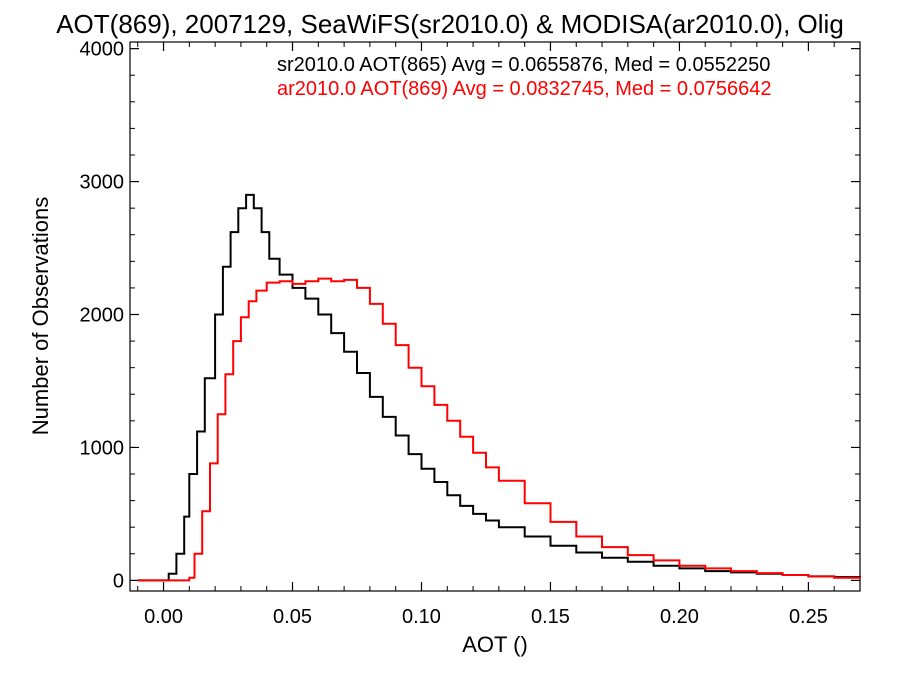 Image resolution: width=900 pixels, height=675 pixels. I want to click on y-tick-label: 1000, so click(102, 448).